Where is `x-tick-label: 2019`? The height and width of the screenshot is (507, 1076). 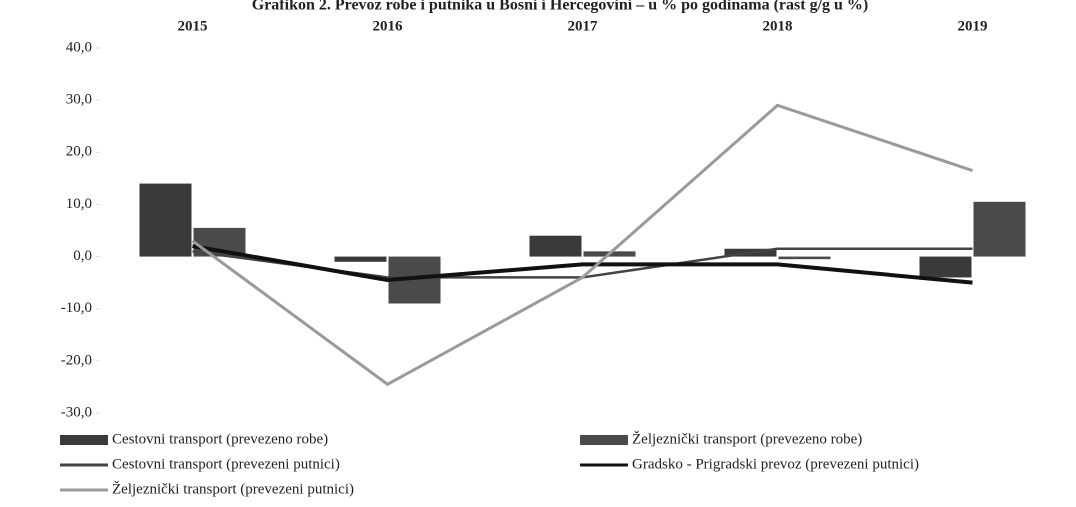
x-tick-label: 2019 is located at coordinates (973, 26).